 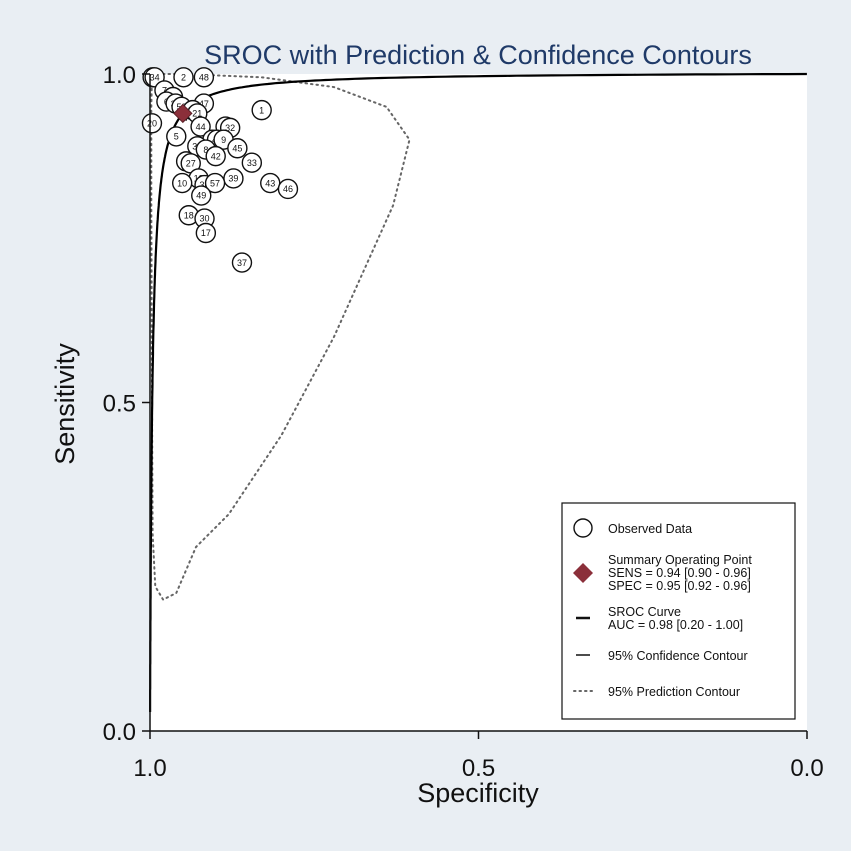 I want to click on observed-study-label: 46, so click(x=288, y=189).